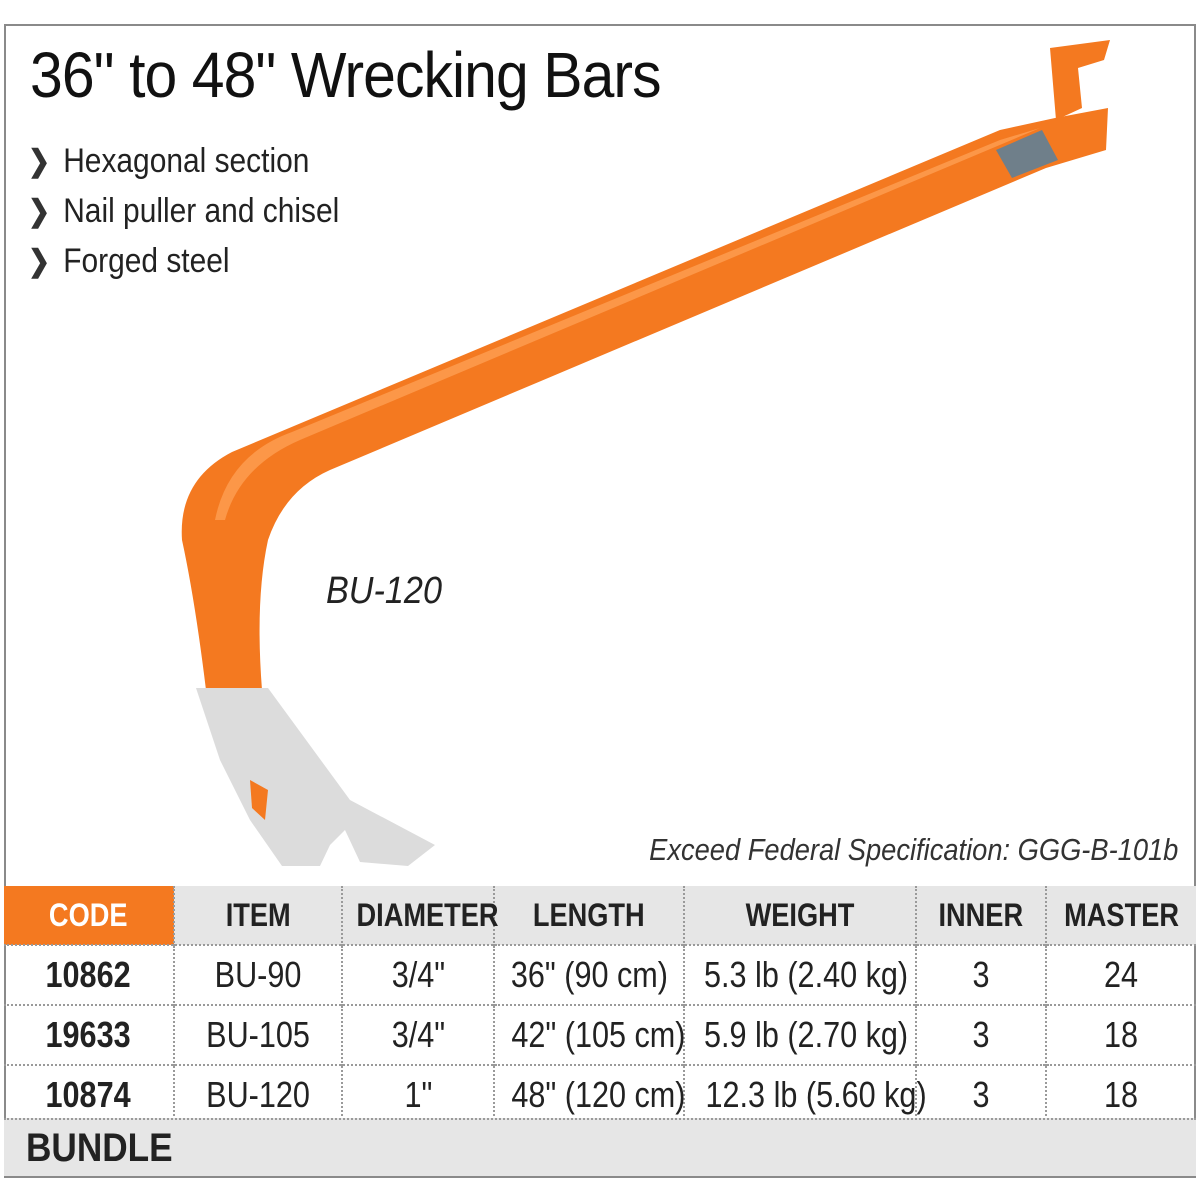 This screenshot has height=1200, width=1200. Describe the element at coordinates (799, 915) in the screenshot. I see `column-header-weight: WEIGHT` at that location.